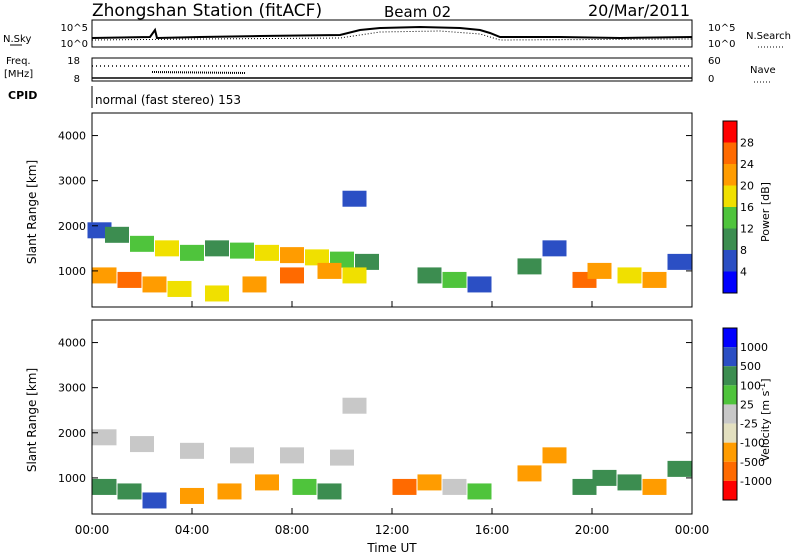  I want to click on power-colorbar: 4 8 12 16 20 24 28, so click(738, 207).